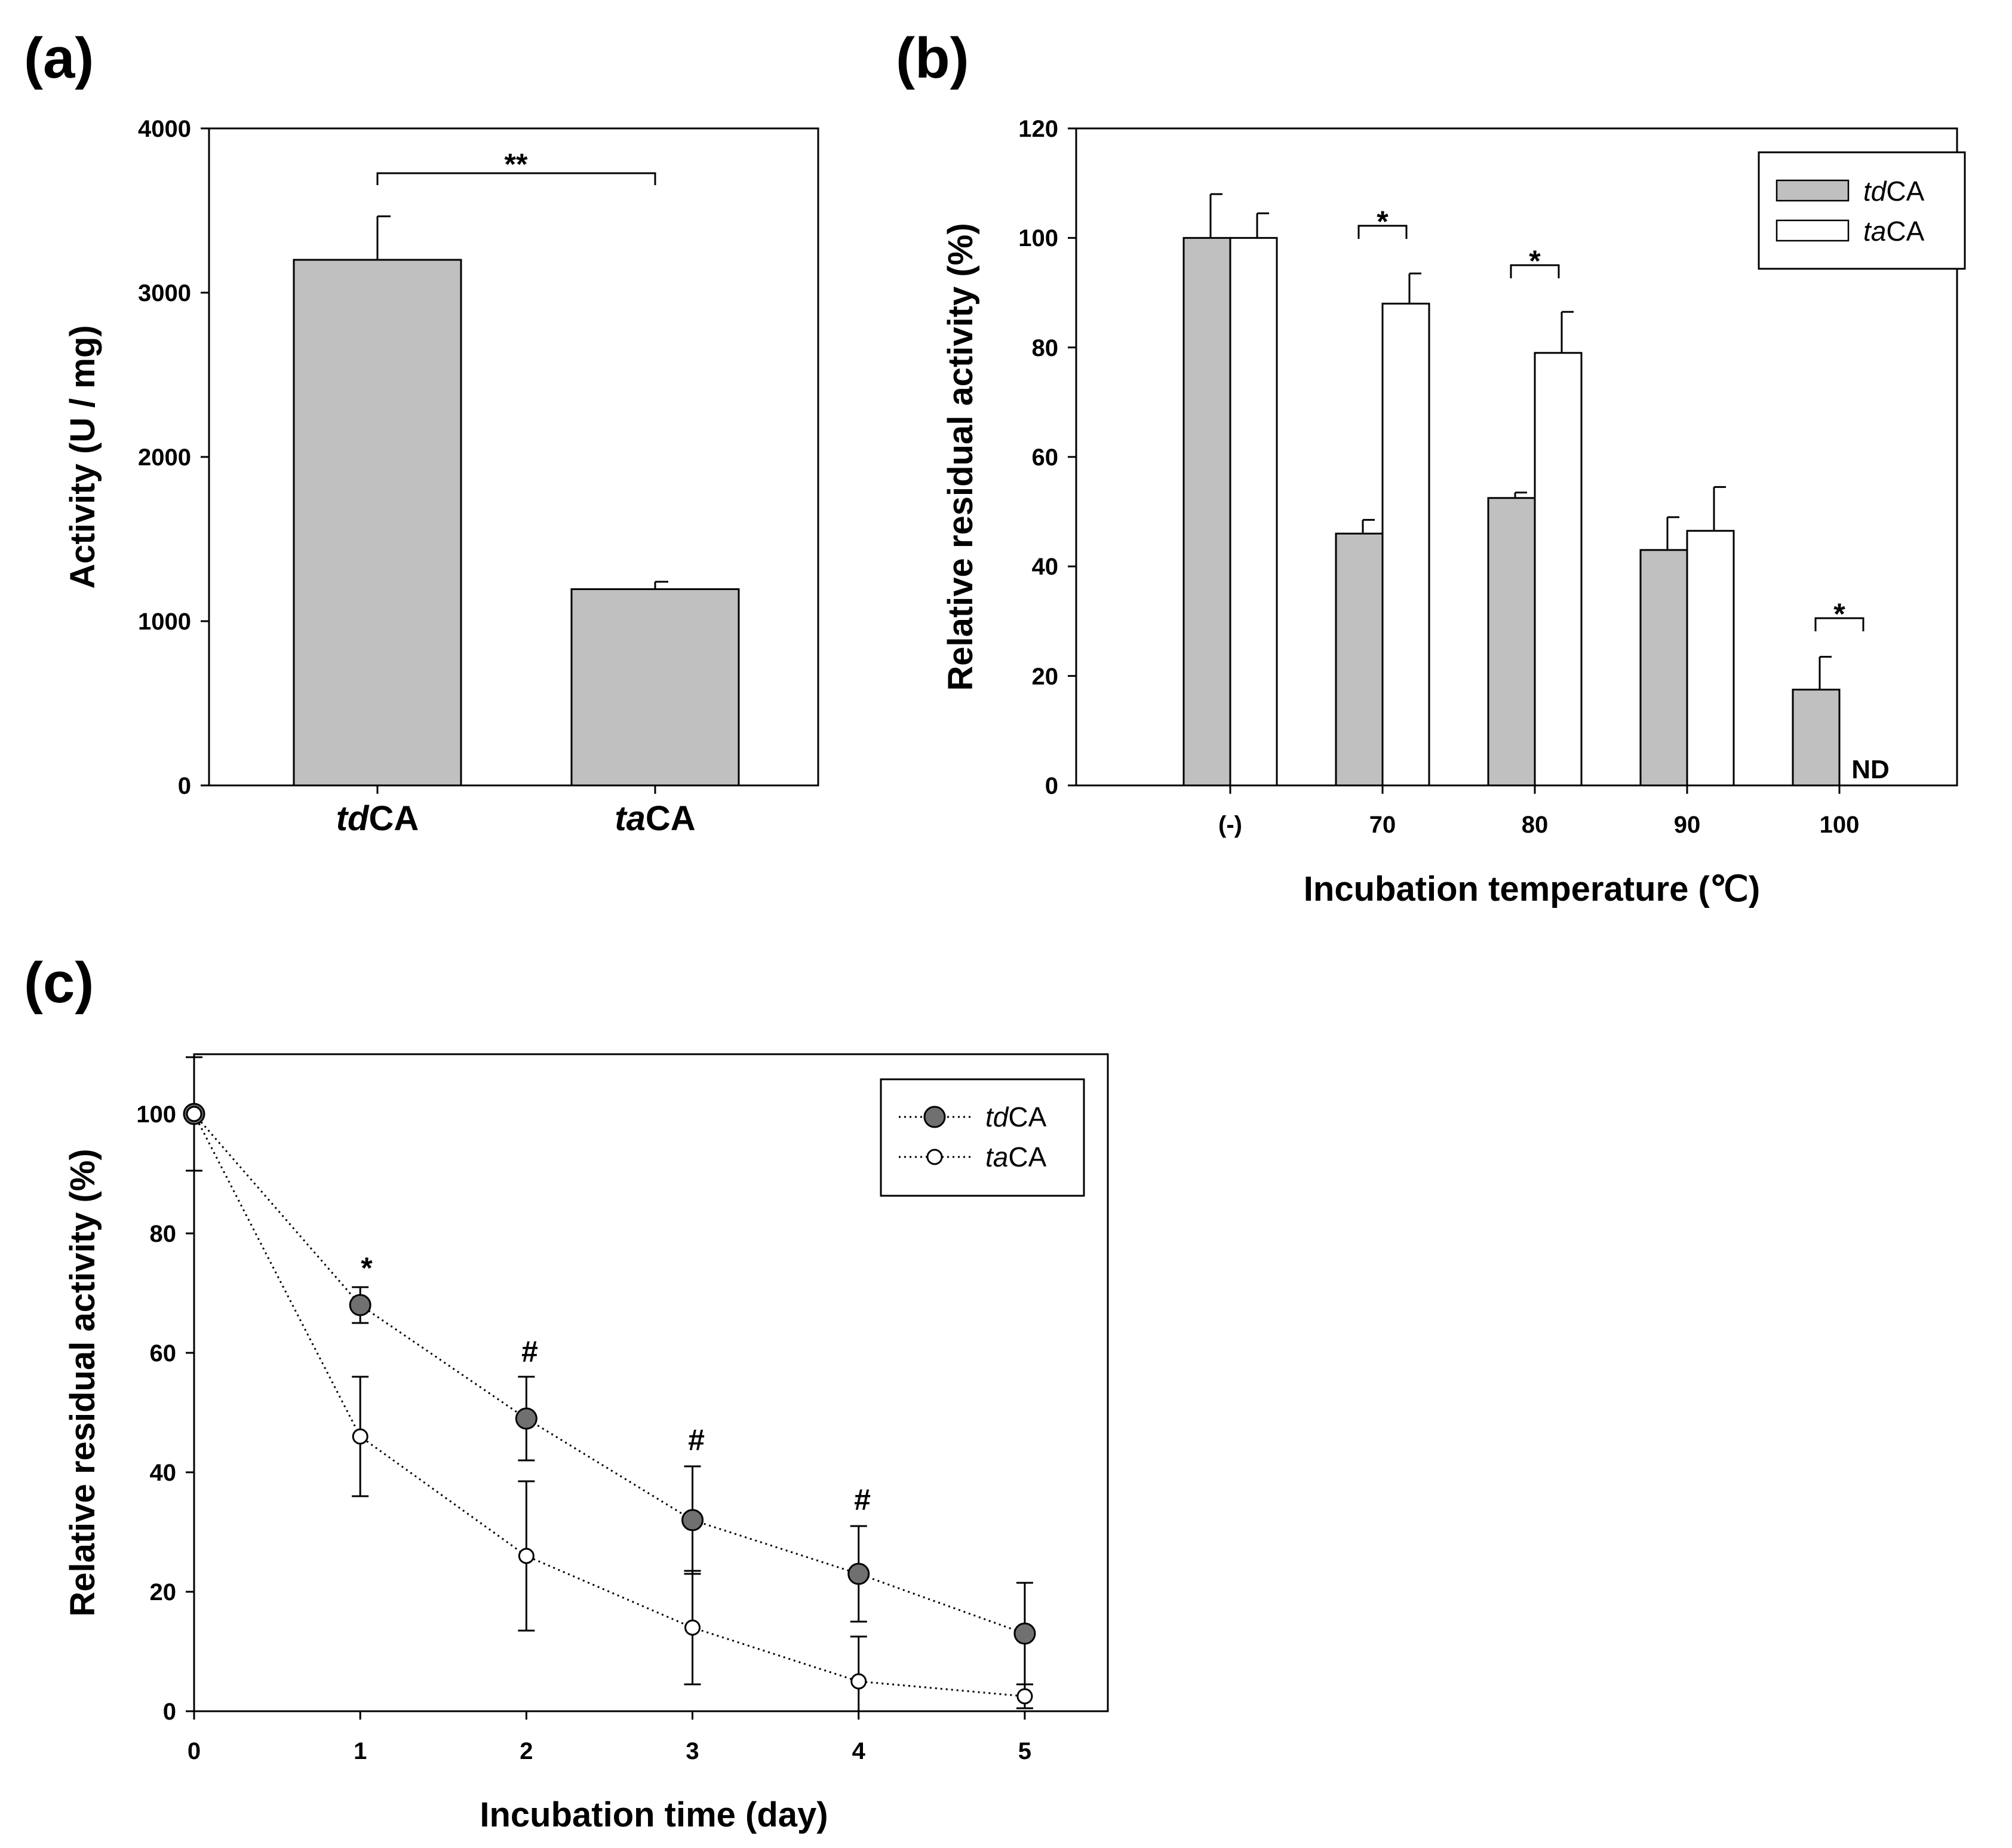  What do you see at coordinates (516, 811) in the screenshot?
I see `categories-a: tdCA taCA` at bounding box center [516, 811].